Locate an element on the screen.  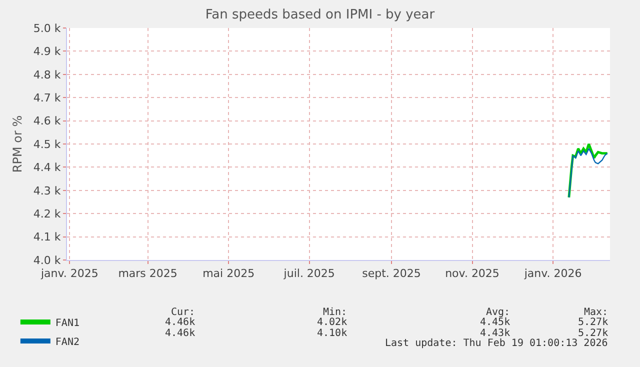
chart-title: Fan speeds based on IPMI - by year is located at coordinates (320, 14).